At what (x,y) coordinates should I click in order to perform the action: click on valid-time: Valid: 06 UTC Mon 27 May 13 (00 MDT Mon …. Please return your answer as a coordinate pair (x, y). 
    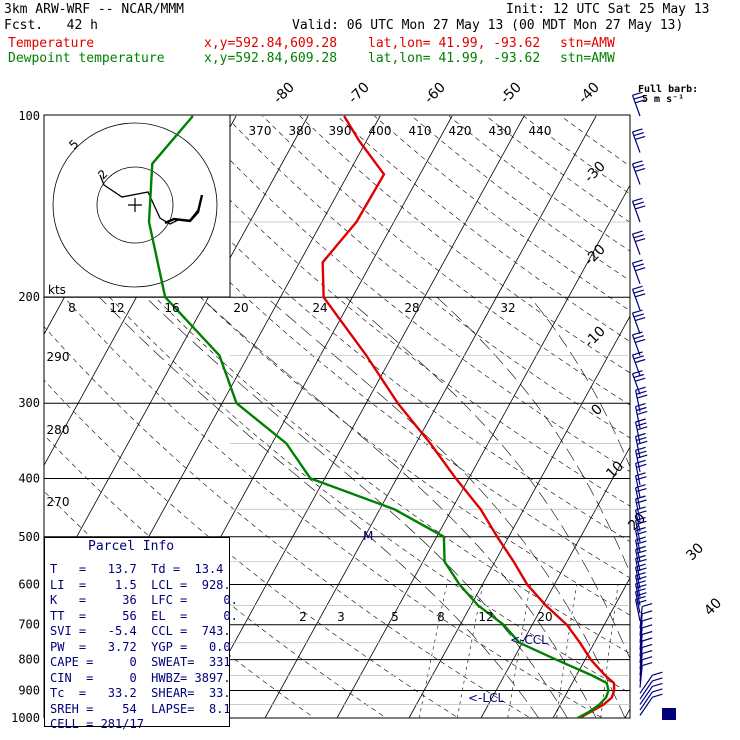
    Looking at the image, I should click on (488, 25).